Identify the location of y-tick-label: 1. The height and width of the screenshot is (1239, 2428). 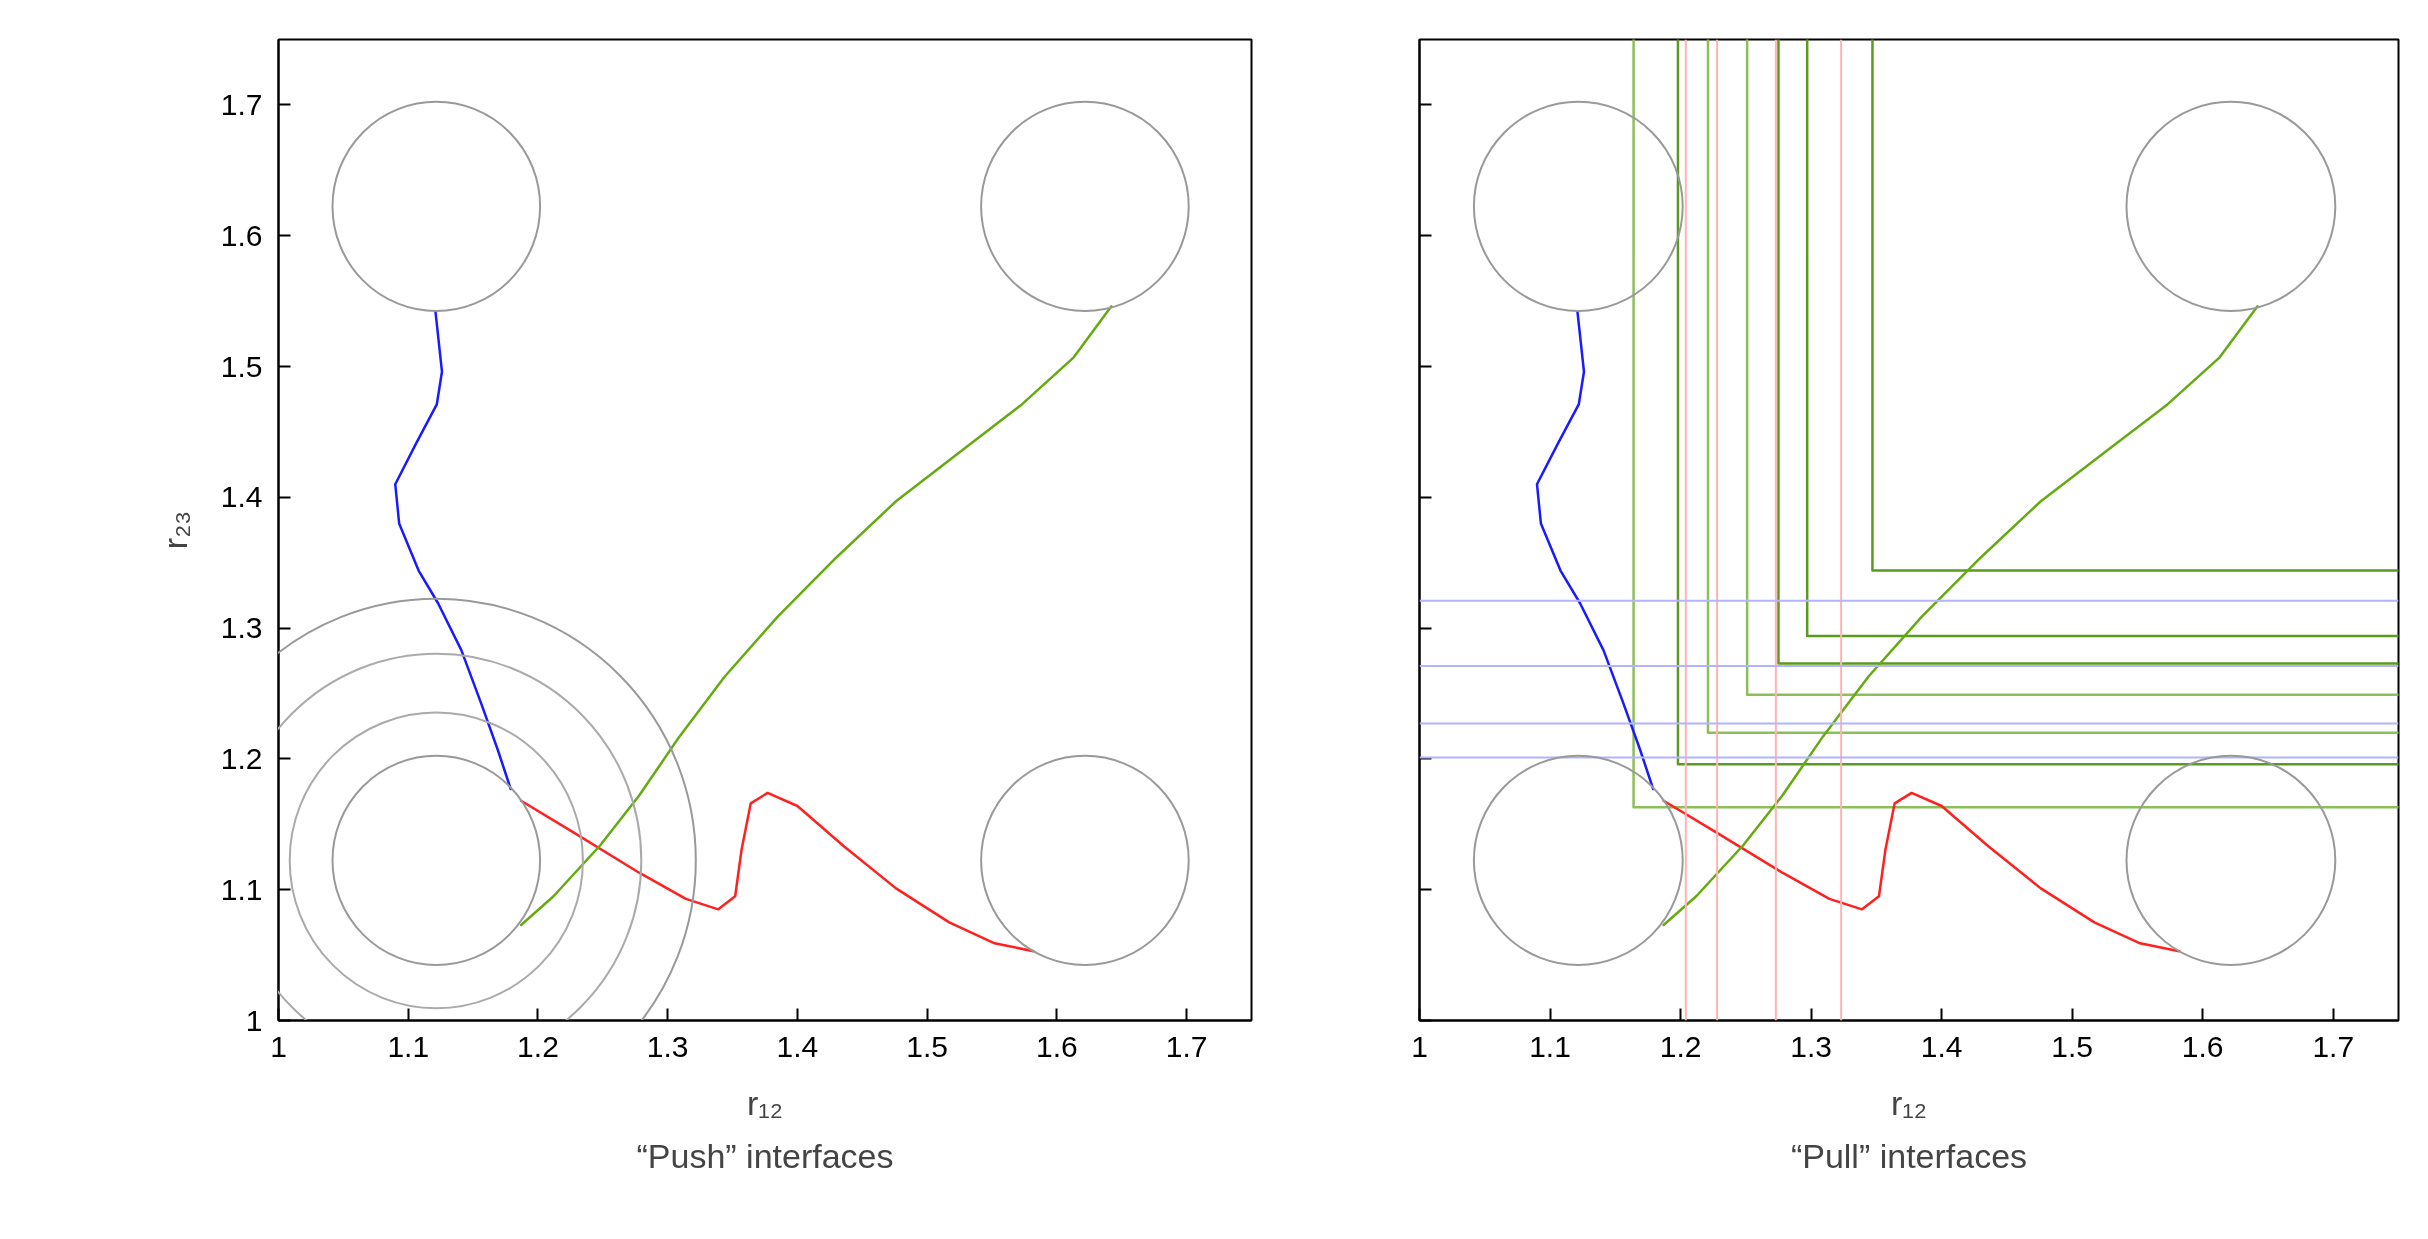
(254, 1020).